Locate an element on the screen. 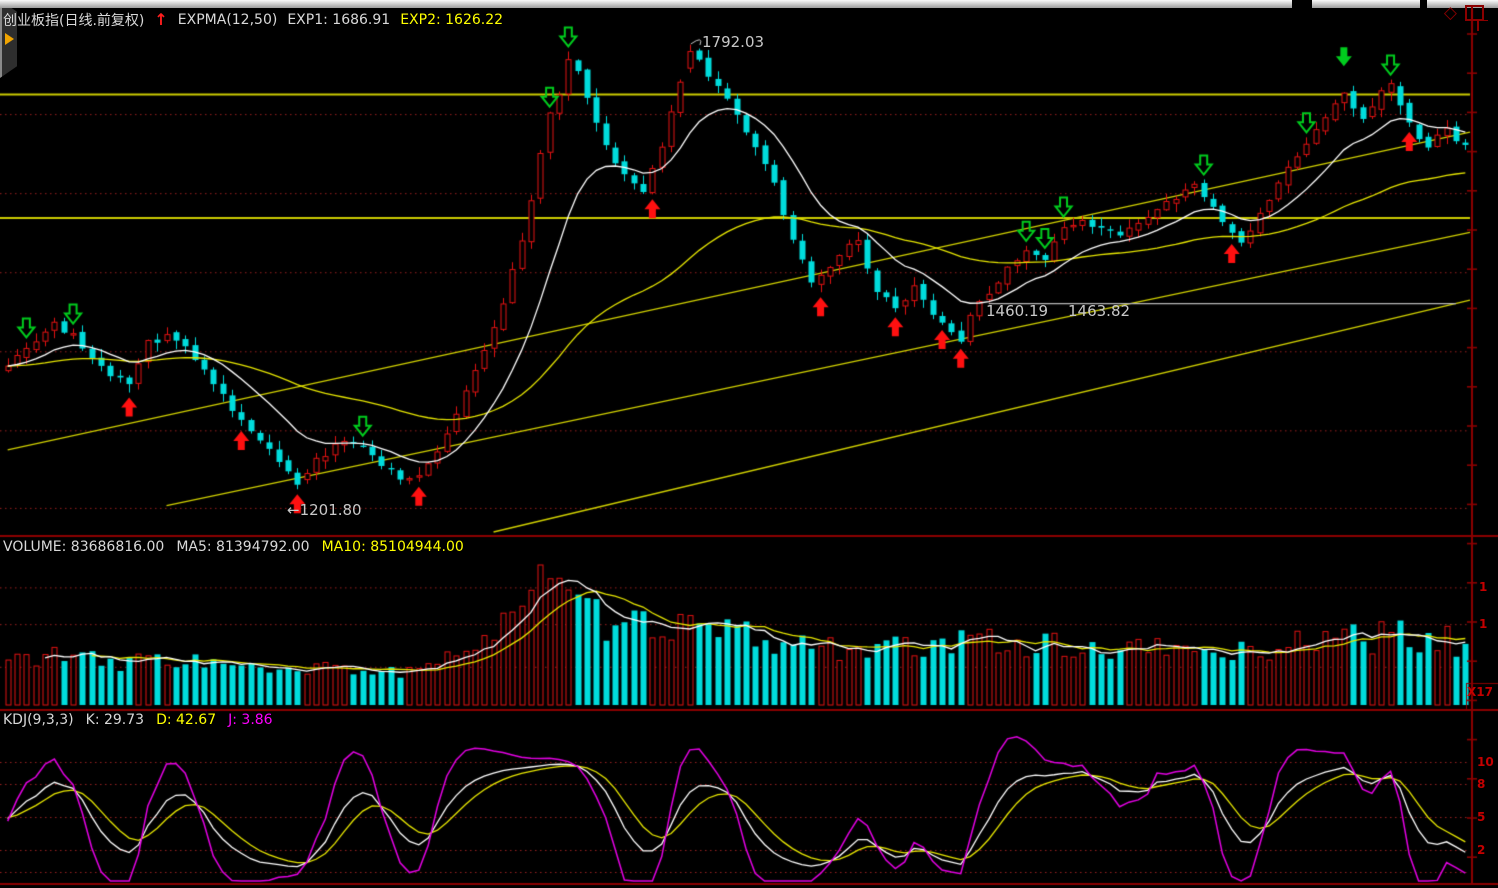 The width and height of the screenshot is (1498, 888). panes-tail-decoration is located at coordinates (1482, 25).